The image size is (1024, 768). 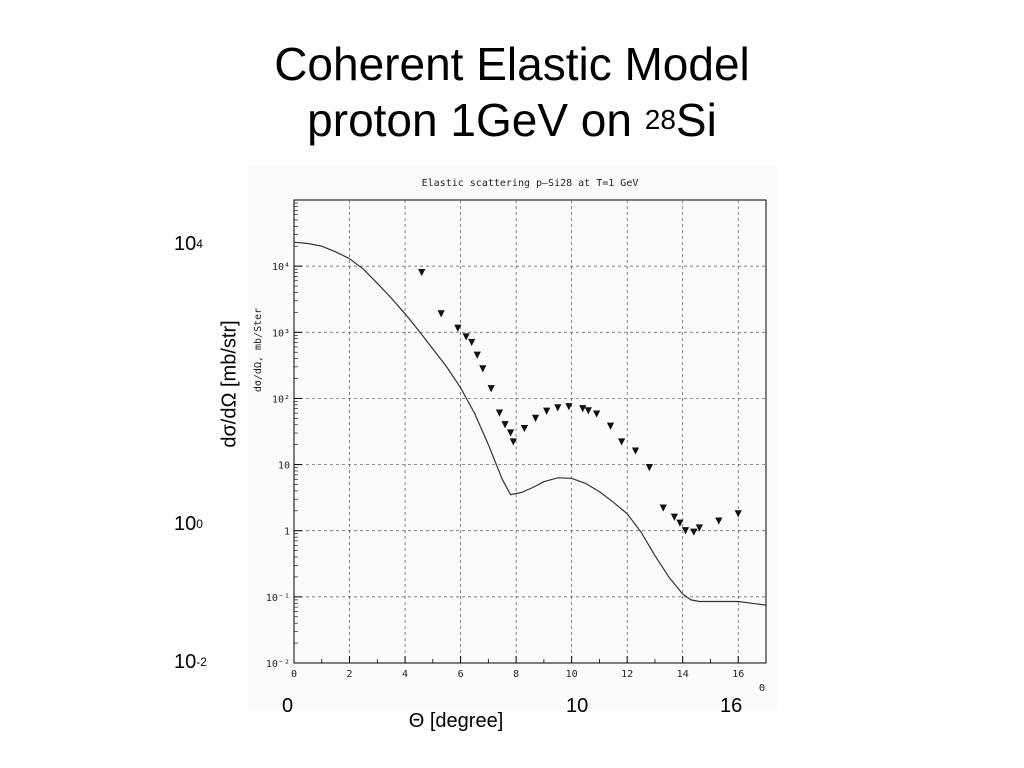 I want to click on title-element: Si, so click(x=696, y=120).